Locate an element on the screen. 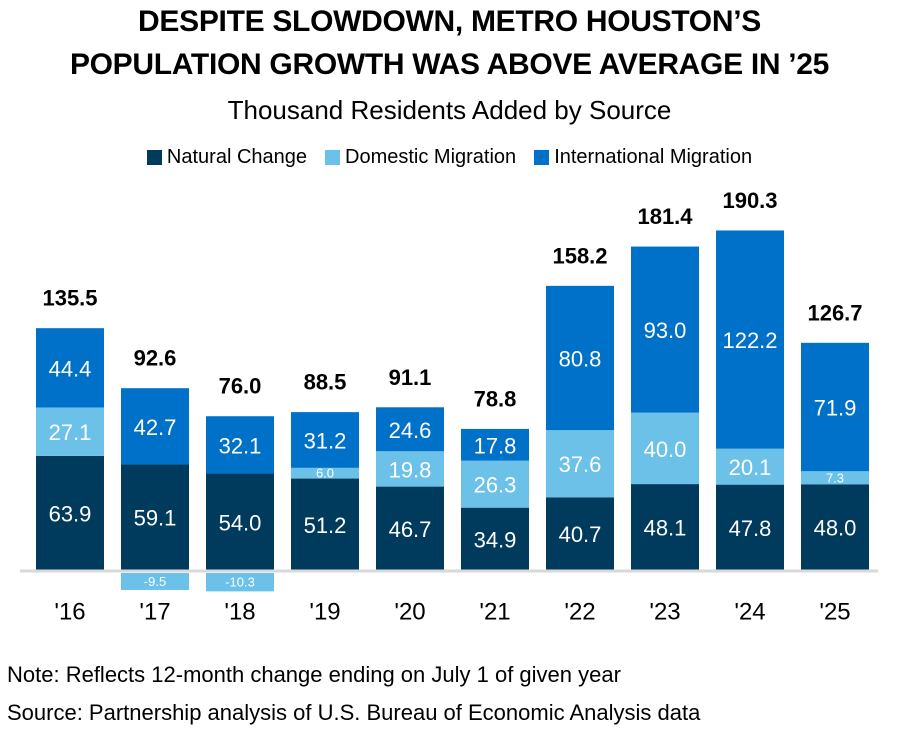 Image resolution: width=899 pixels, height=734 pixels. segment-label-domestic-migration: 19.8 is located at coordinates (410, 469).